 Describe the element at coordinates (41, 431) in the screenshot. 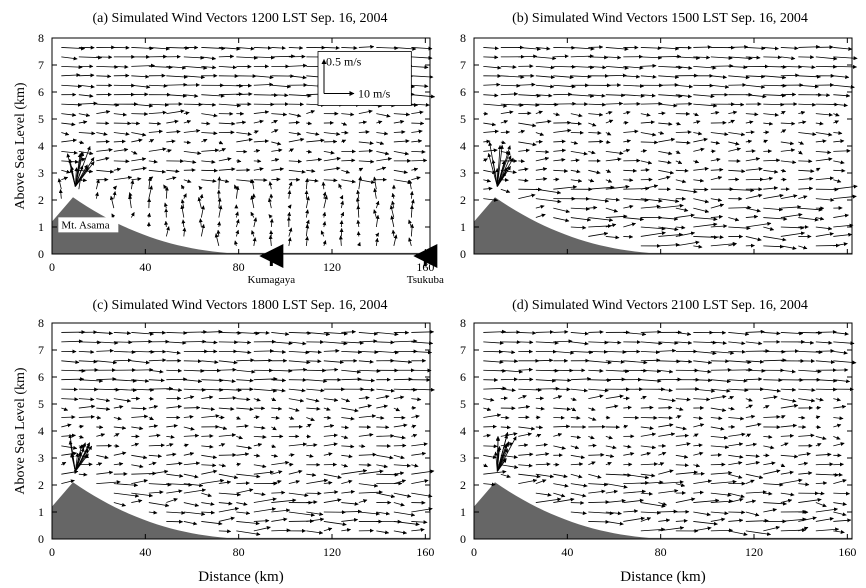

I see `y-tick-label: 4` at that location.